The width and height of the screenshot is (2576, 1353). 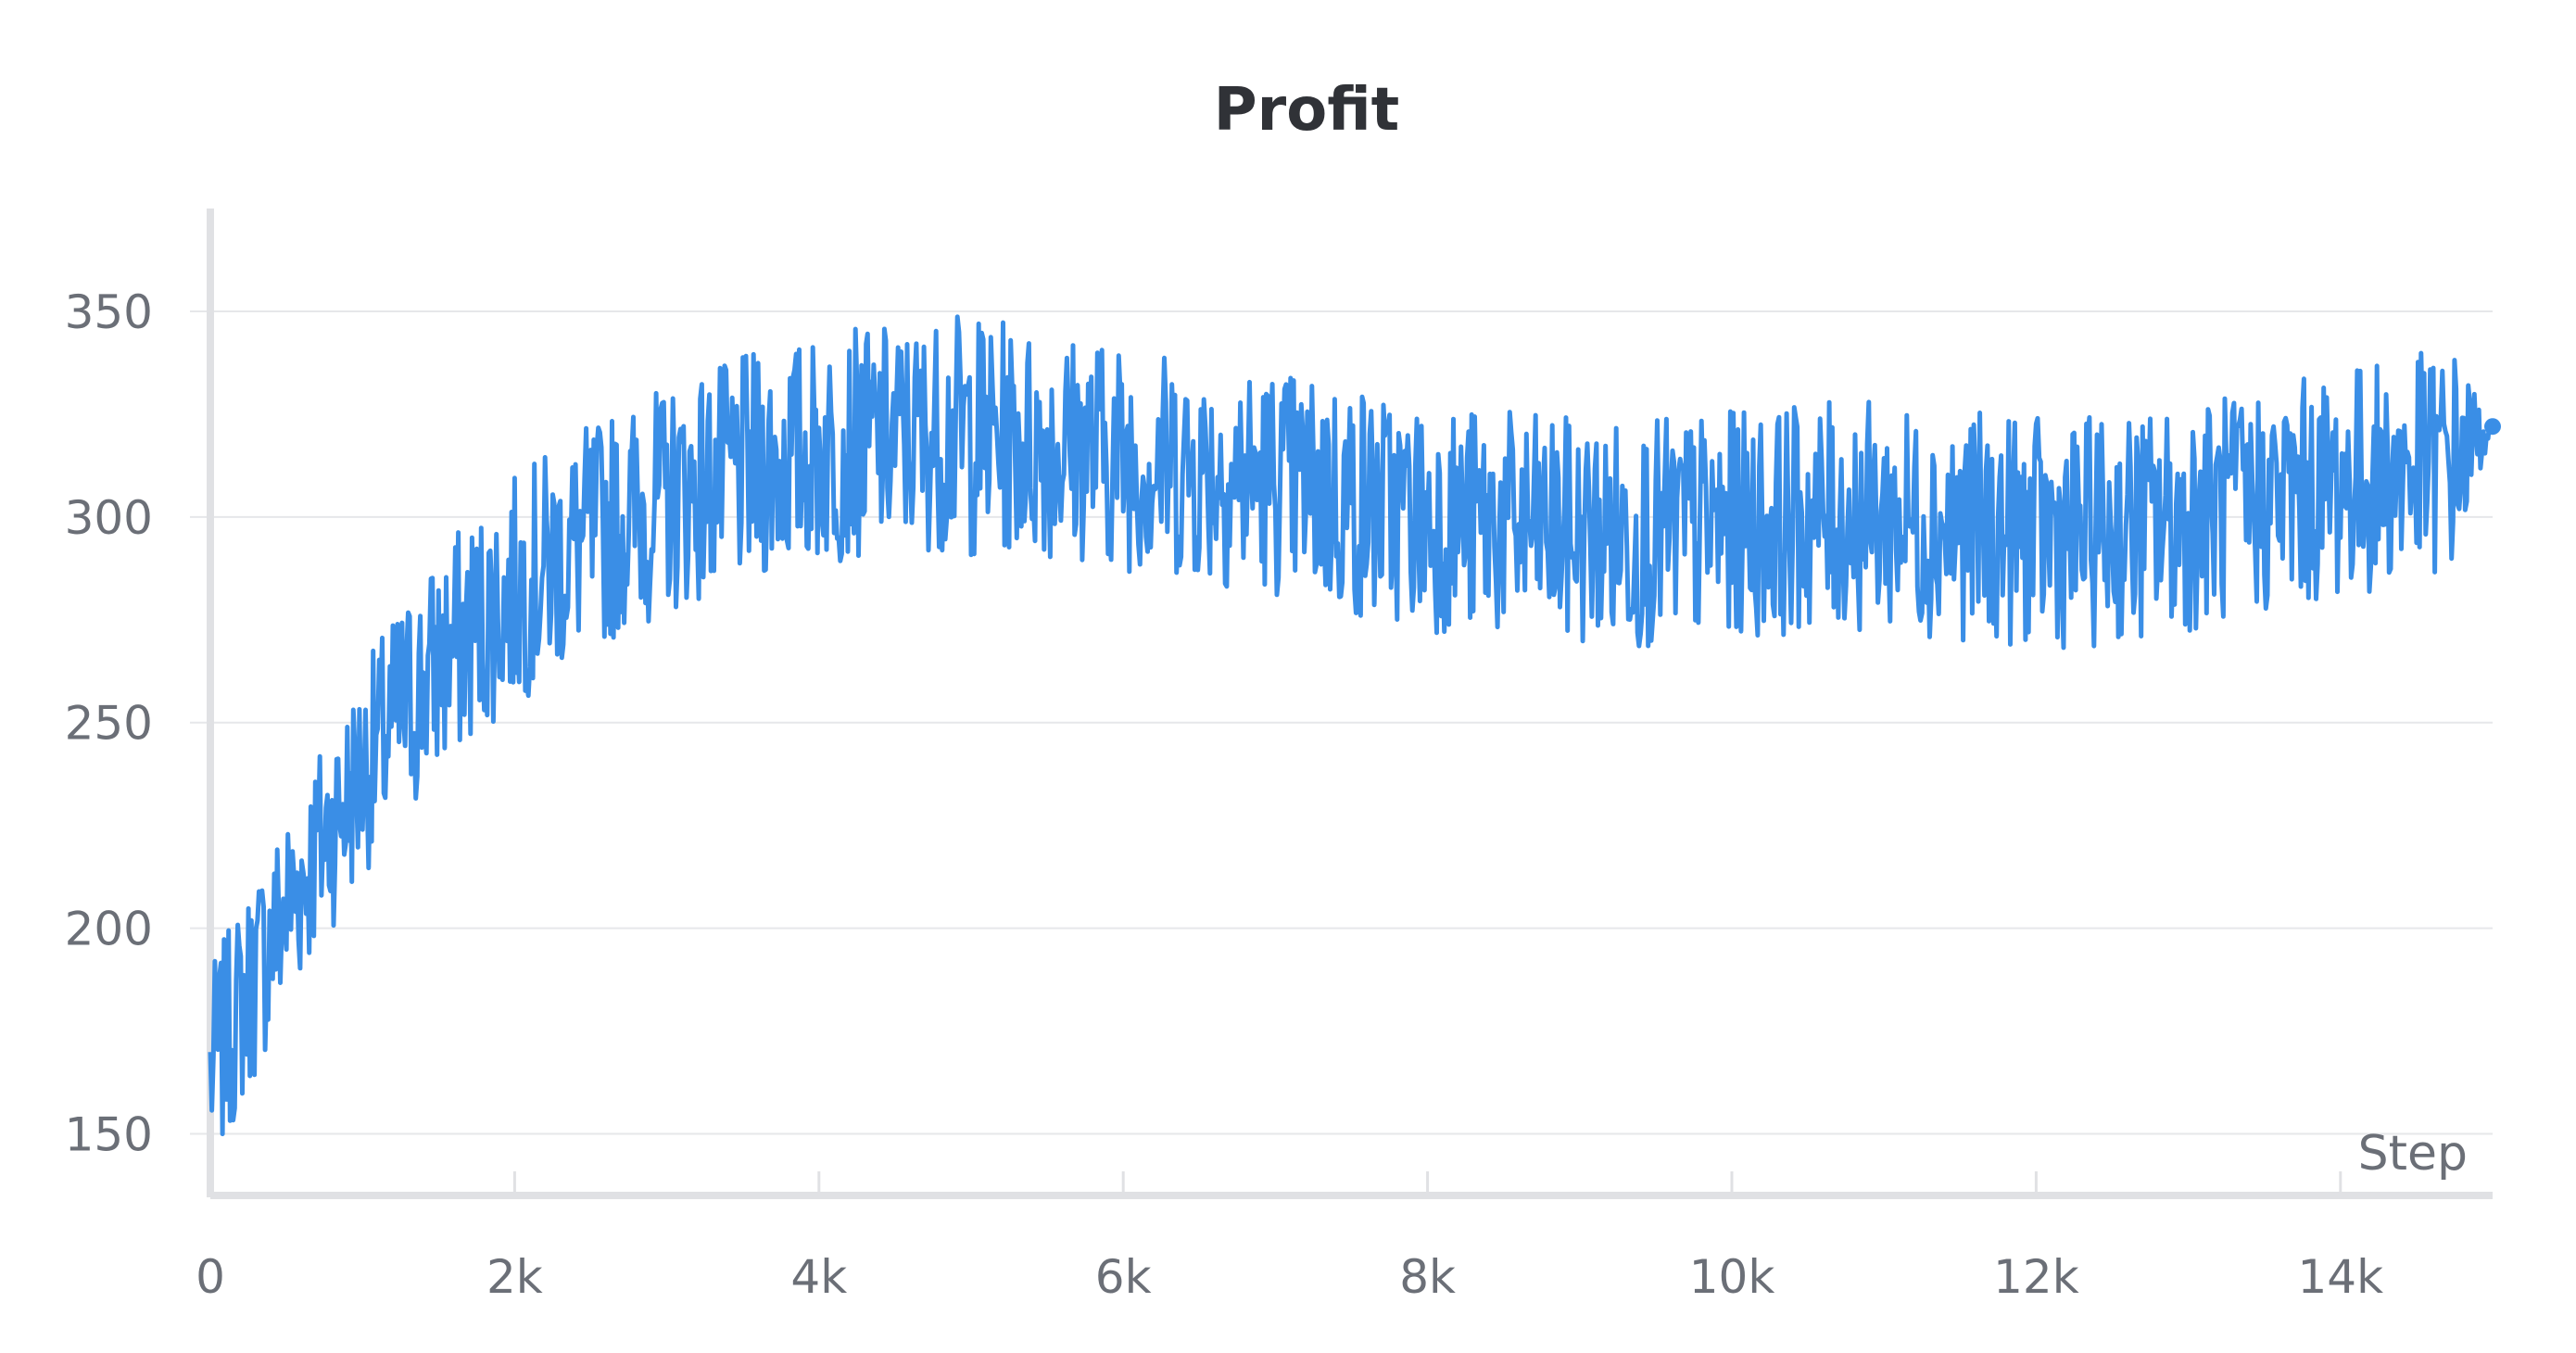 What do you see at coordinates (1289, 1237) in the screenshot?
I see `x-axis-ticks: 0 2k 4k 6k 8k 10k 12k 14k` at bounding box center [1289, 1237].